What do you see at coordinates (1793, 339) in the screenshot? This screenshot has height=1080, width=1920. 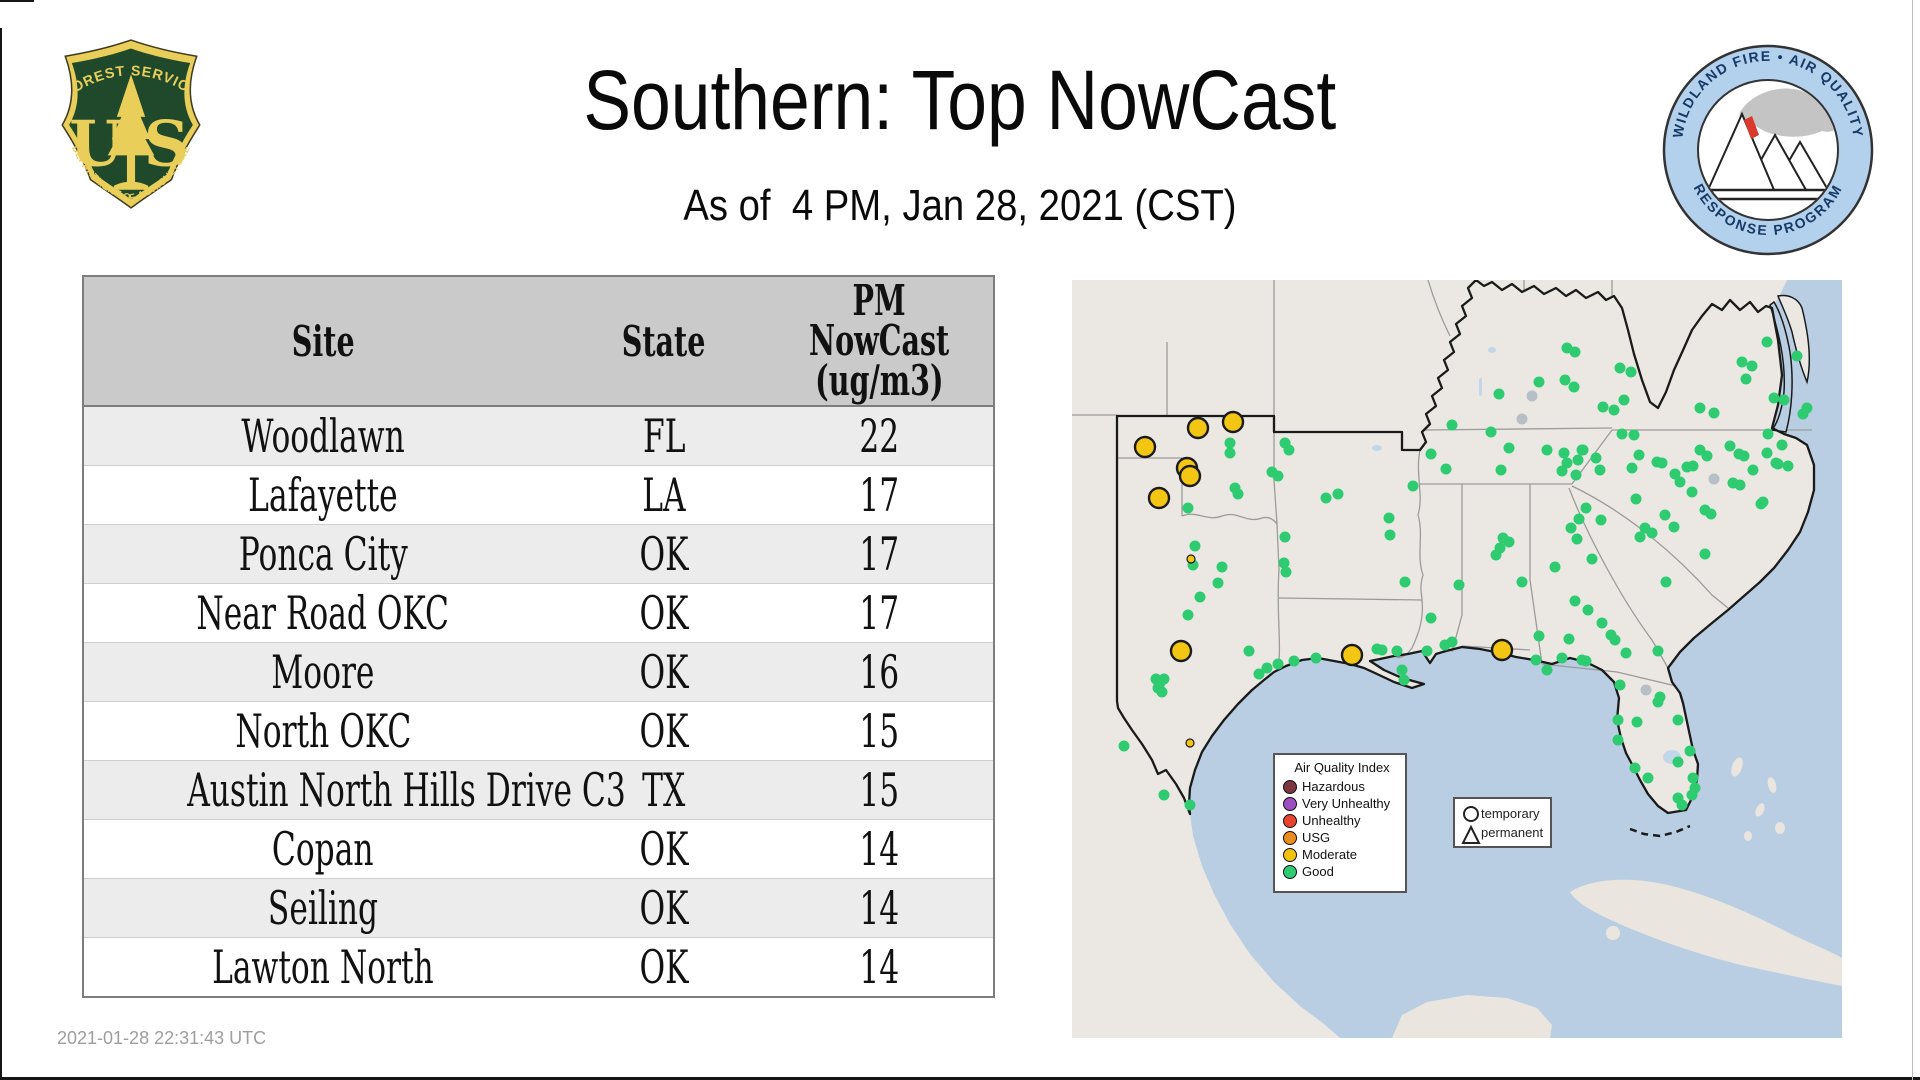 I see `delmarva-peninsula` at bounding box center [1793, 339].